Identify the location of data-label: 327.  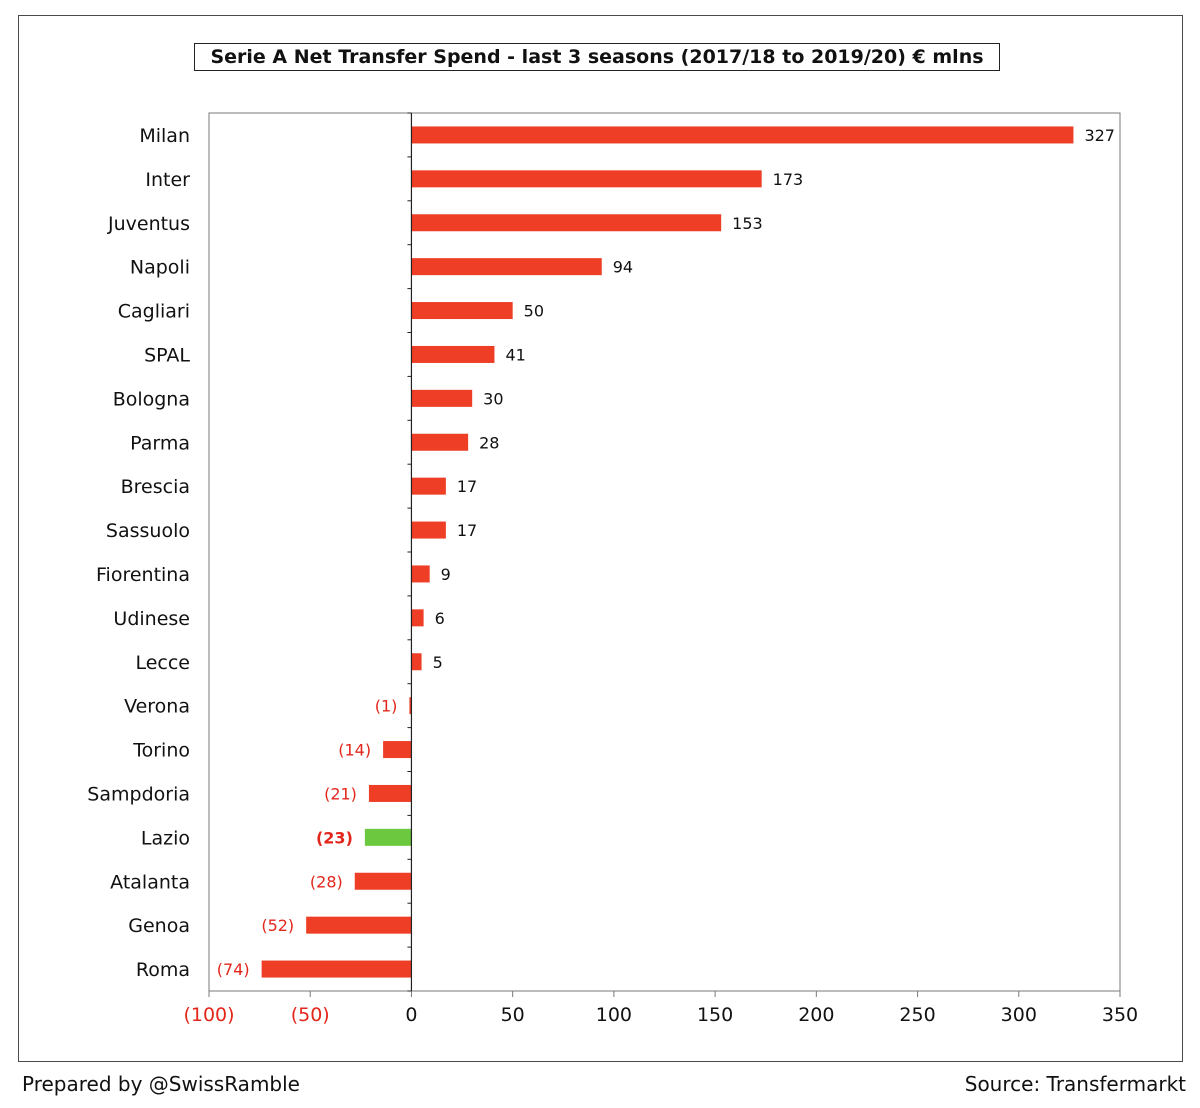
(1099, 135).